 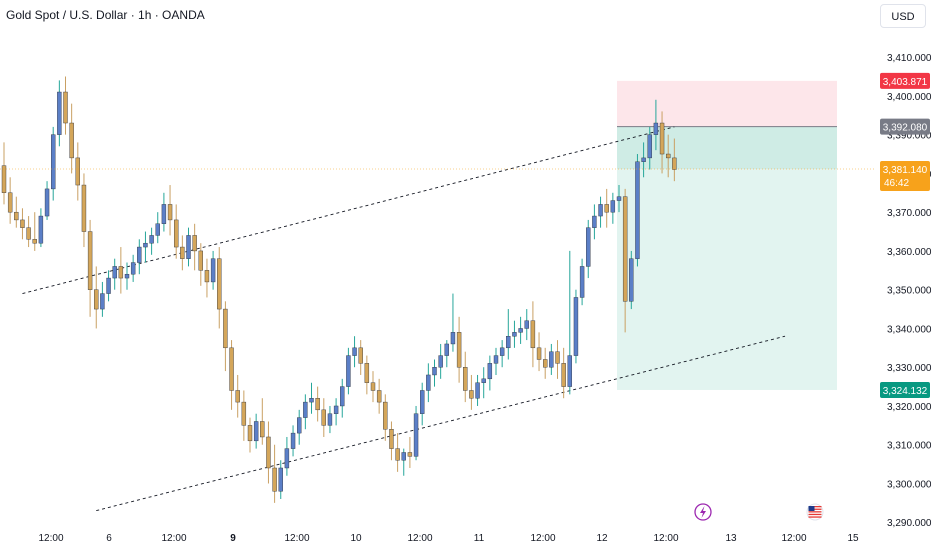 What do you see at coordinates (815, 512) in the screenshot?
I see `us-flag-icon` at bounding box center [815, 512].